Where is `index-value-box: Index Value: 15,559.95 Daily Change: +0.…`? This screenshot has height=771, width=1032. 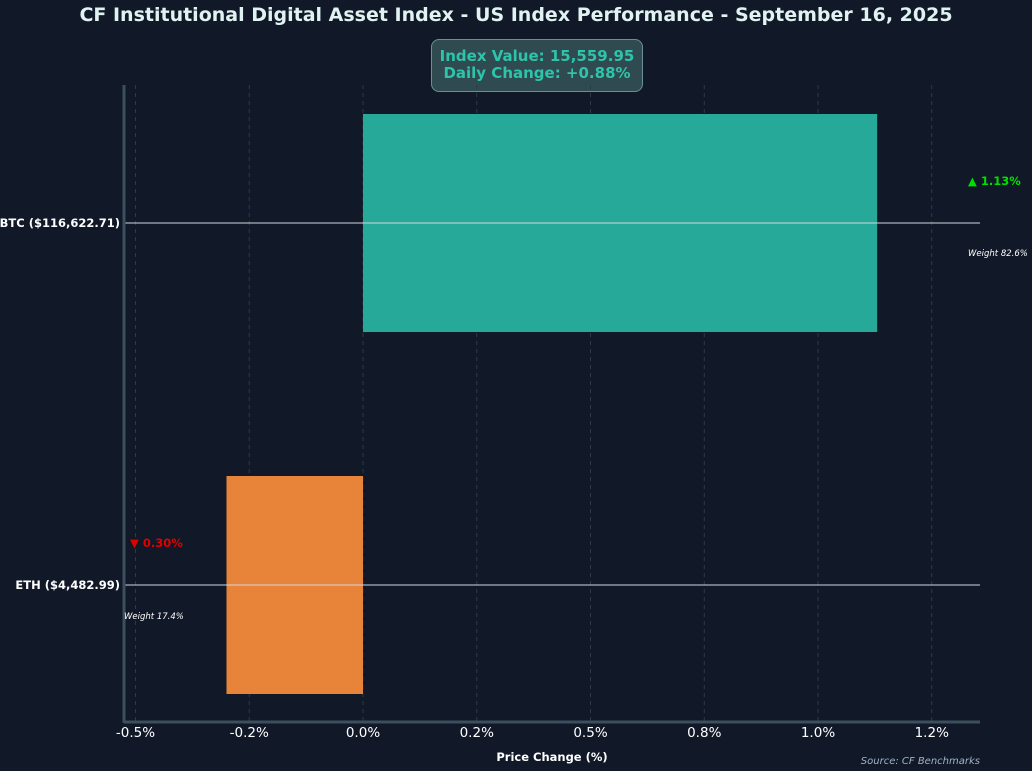 index-value-box: Index Value: 15,559.95 Daily Change: +0.… is located at coordinates (537, 65).